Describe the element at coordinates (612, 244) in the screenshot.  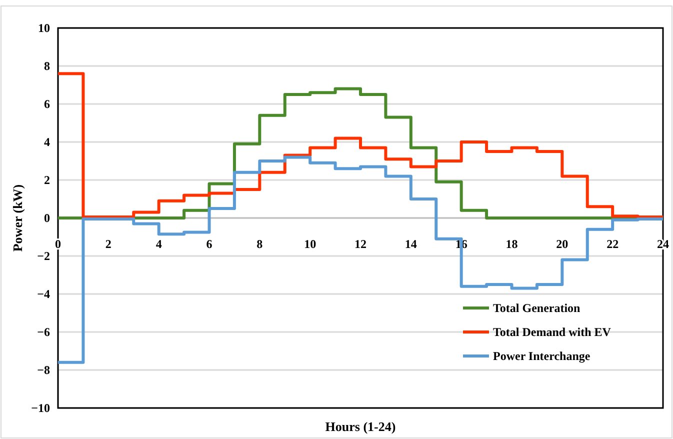
I see `x-tick-label: 22` at that location.